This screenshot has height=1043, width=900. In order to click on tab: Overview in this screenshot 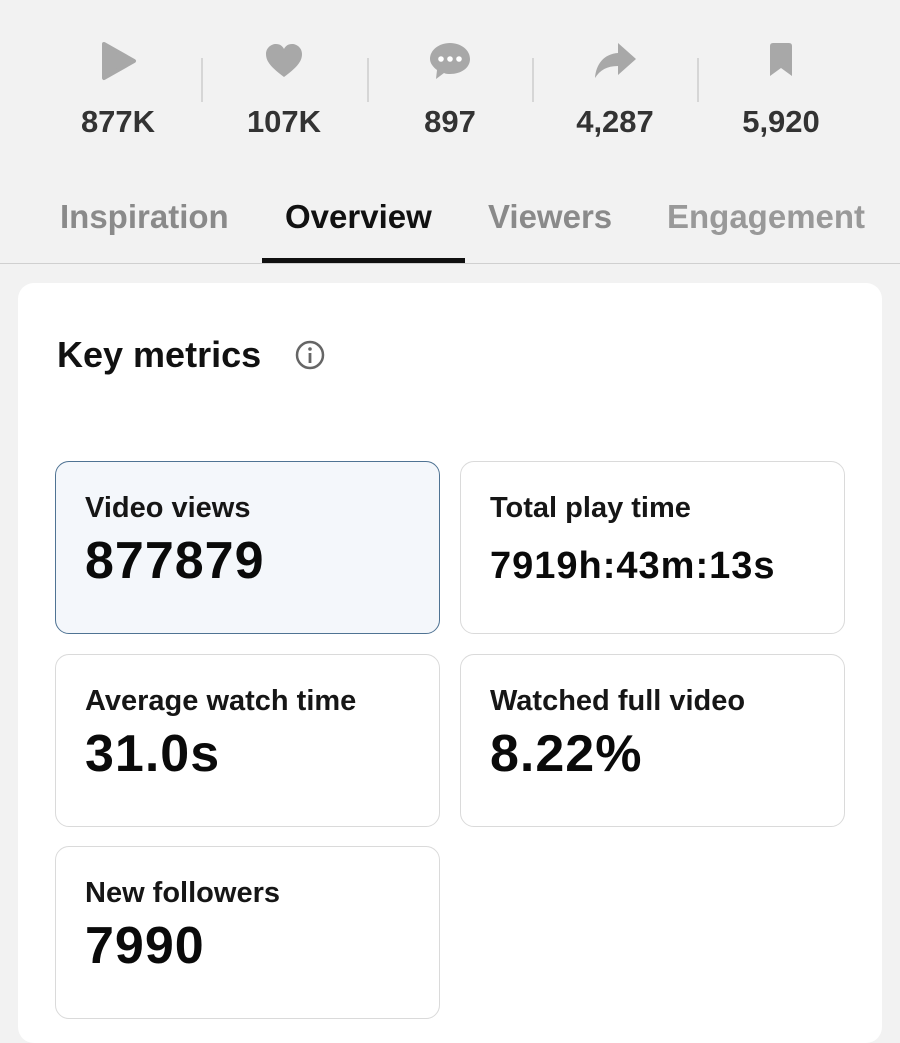, I will do `click(358, 216)`.